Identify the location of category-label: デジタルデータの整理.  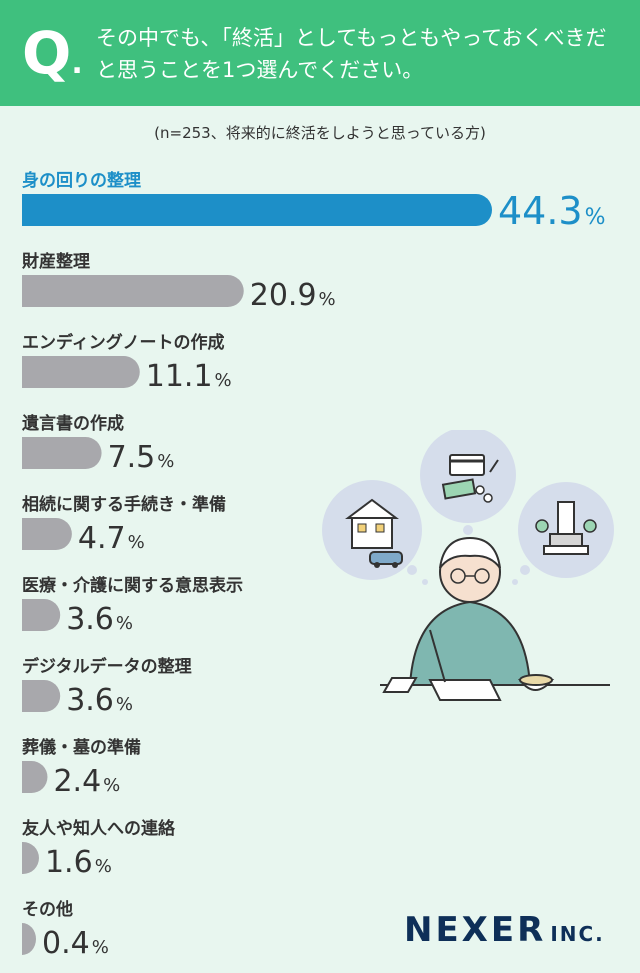
(107, 666).